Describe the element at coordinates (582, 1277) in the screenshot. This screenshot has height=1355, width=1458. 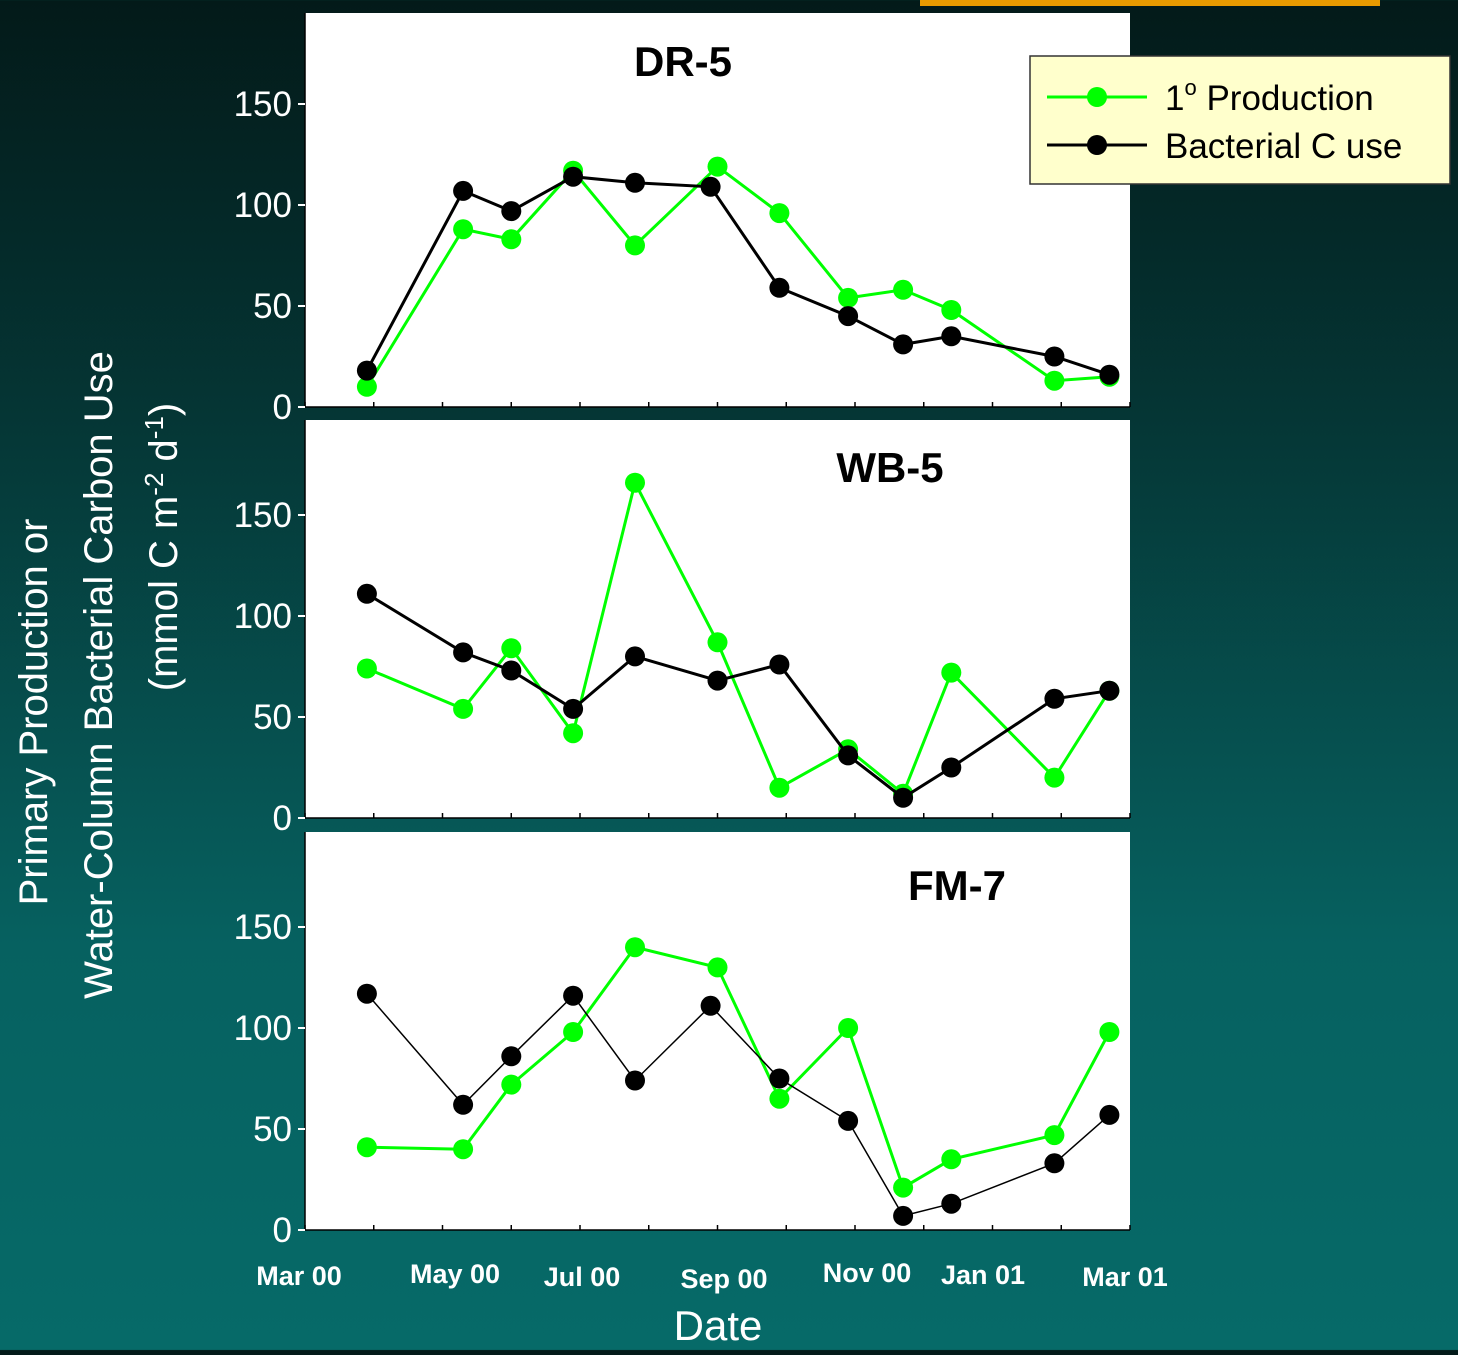
I see `x-tick-label: Jul 00` at that location.